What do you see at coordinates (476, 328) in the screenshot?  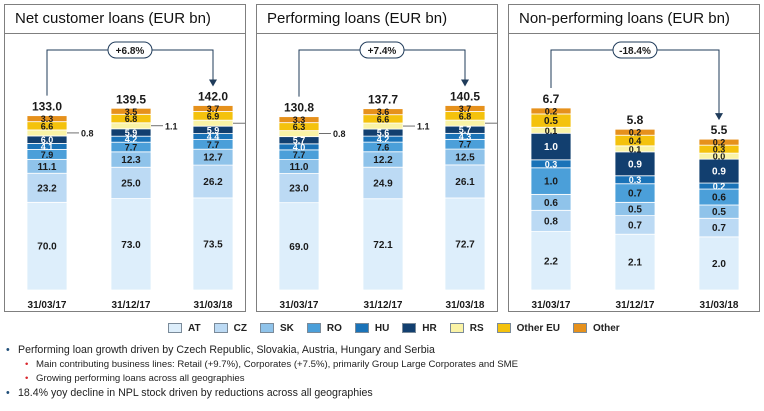 I see `legend-label: RS` at bounding box center [476, 328].